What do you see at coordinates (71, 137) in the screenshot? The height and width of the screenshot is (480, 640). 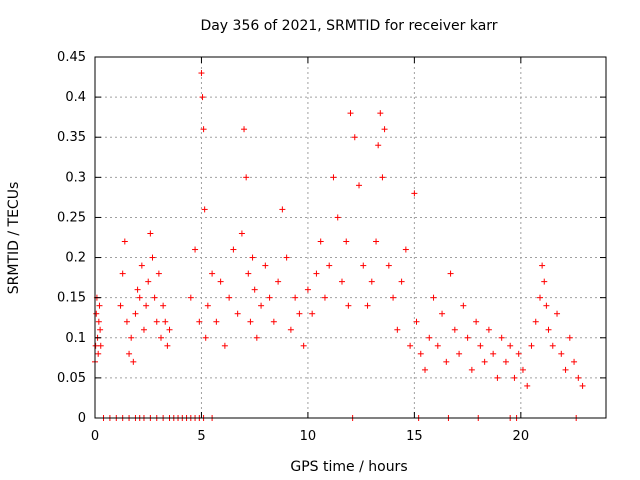 I see `y-tick-label: 0.35` at bounding box center [71, 137].